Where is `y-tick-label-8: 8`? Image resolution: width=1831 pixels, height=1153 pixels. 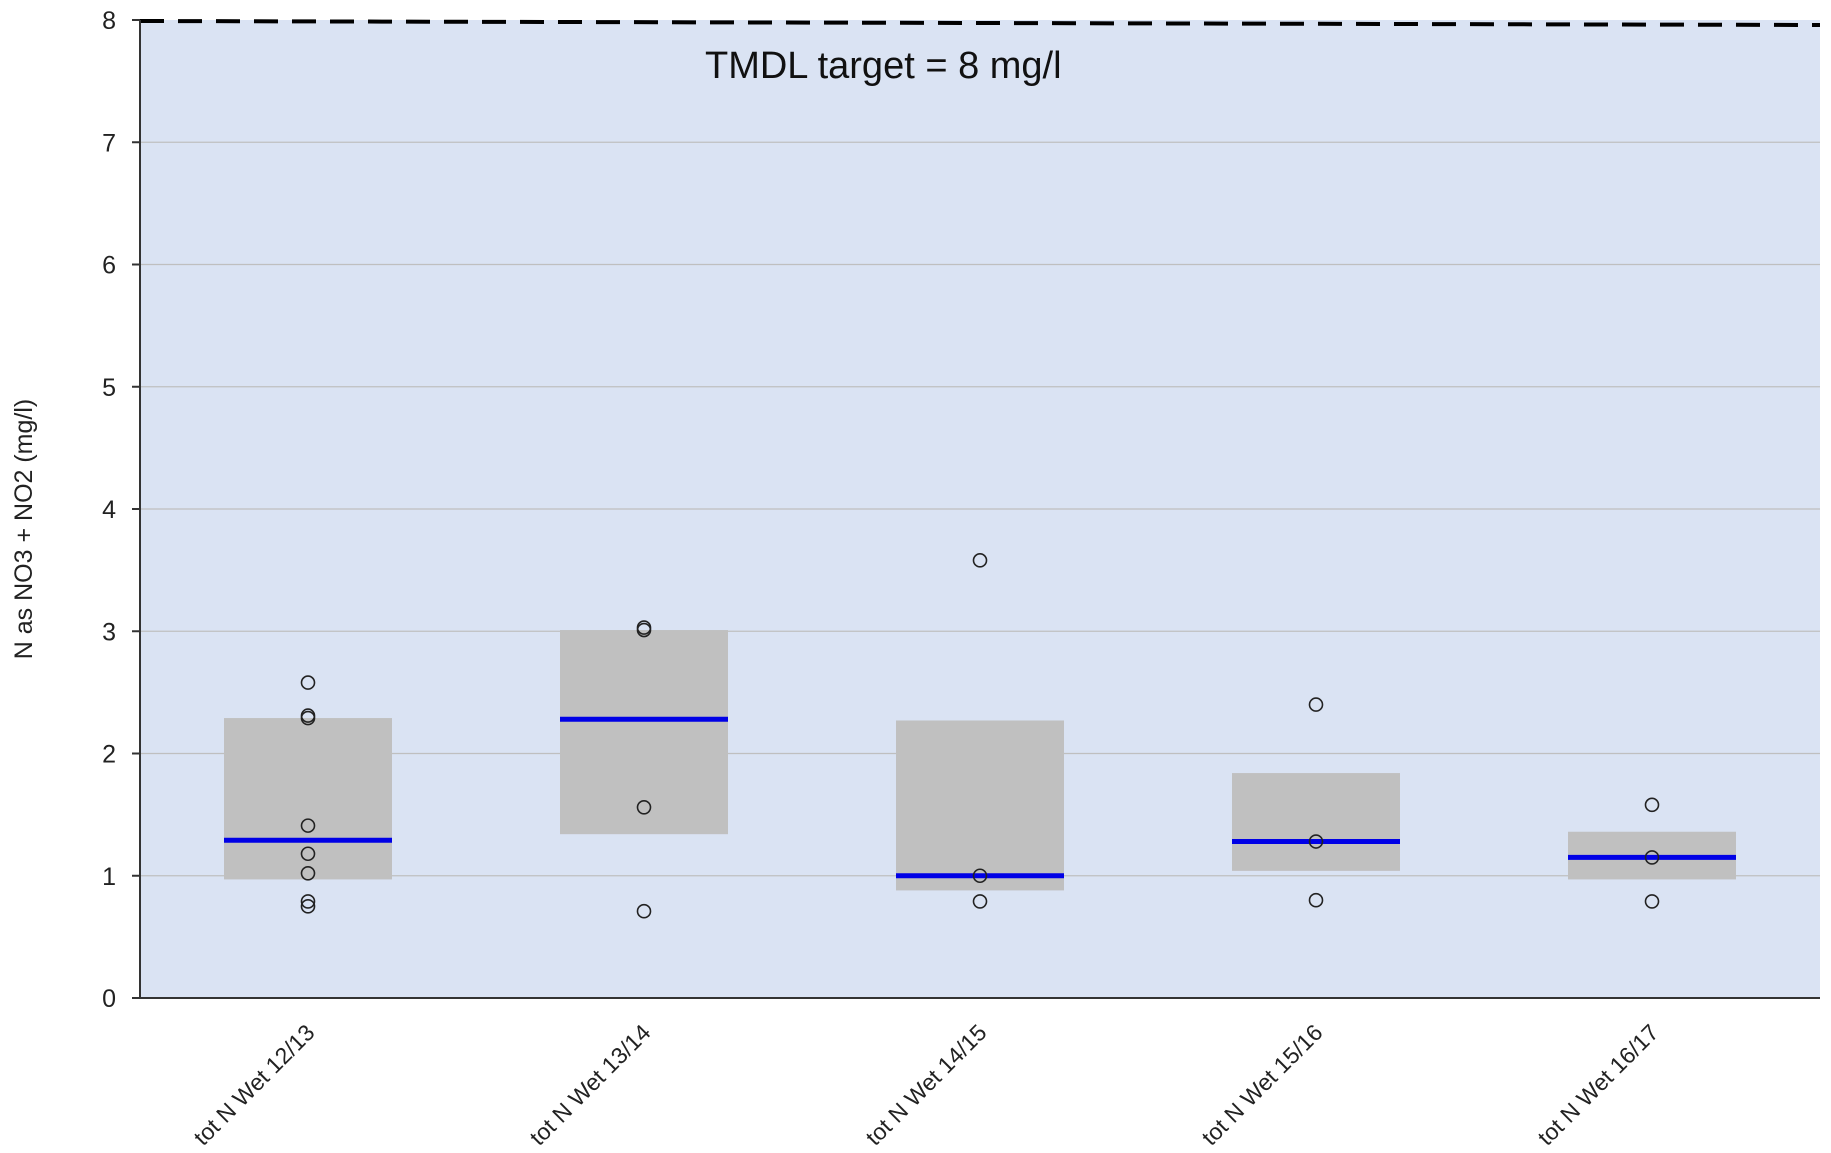 y-tick-label-8: 8 is located at coordinates (109, 21).